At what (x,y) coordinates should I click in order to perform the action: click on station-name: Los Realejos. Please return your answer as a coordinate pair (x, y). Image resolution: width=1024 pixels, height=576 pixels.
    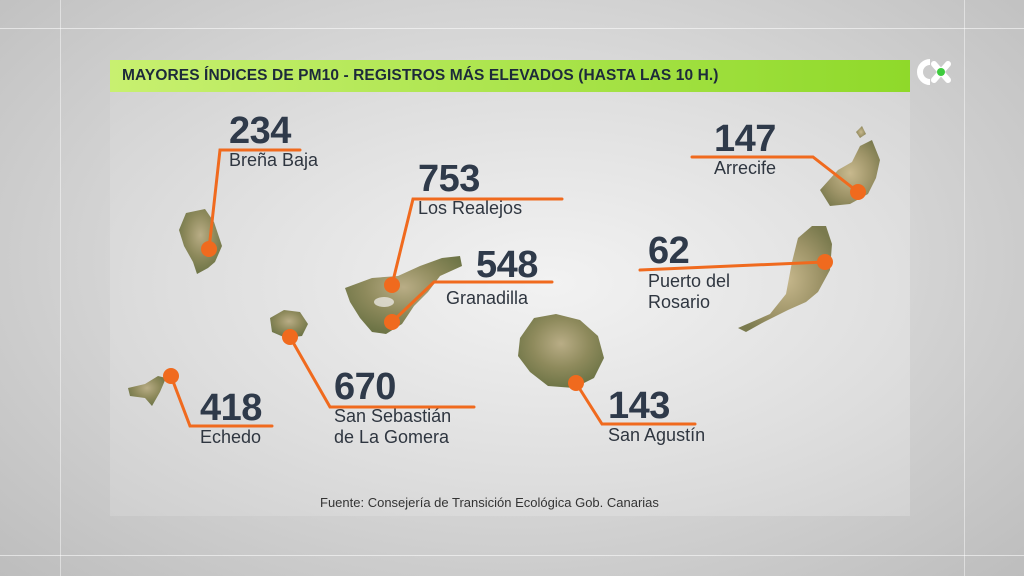
    Looking at the image, I should click on (470, 208).